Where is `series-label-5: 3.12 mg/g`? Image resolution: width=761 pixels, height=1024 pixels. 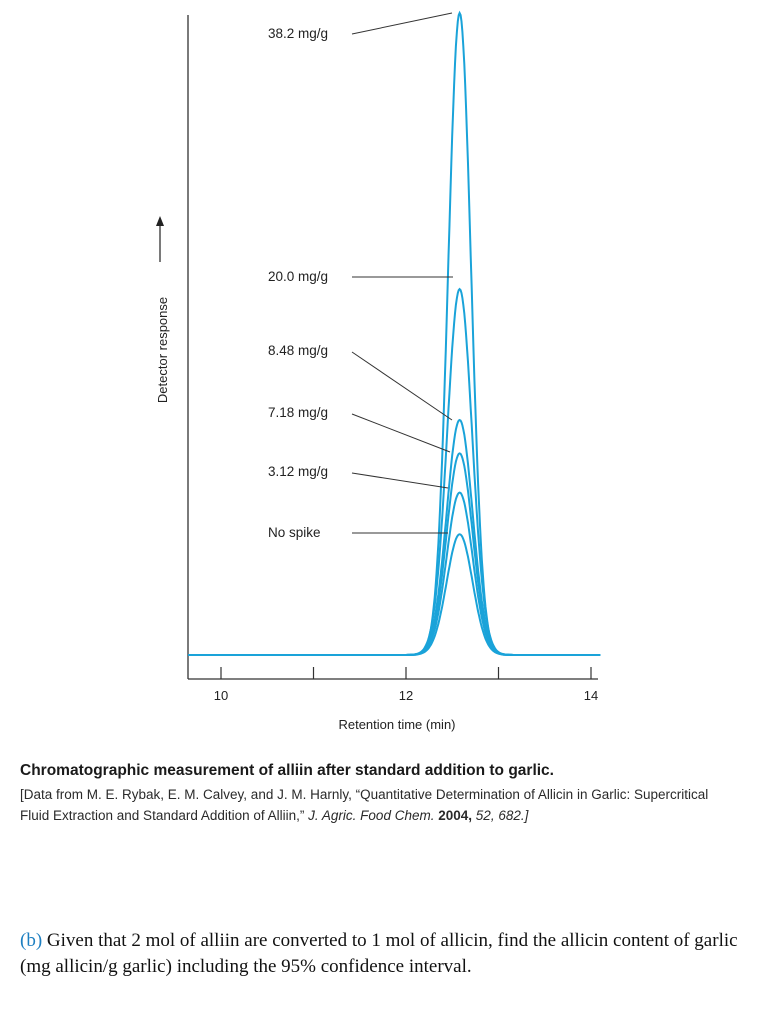 series-label-5: 3.12 mg/g is located at coordinates (298, 471).